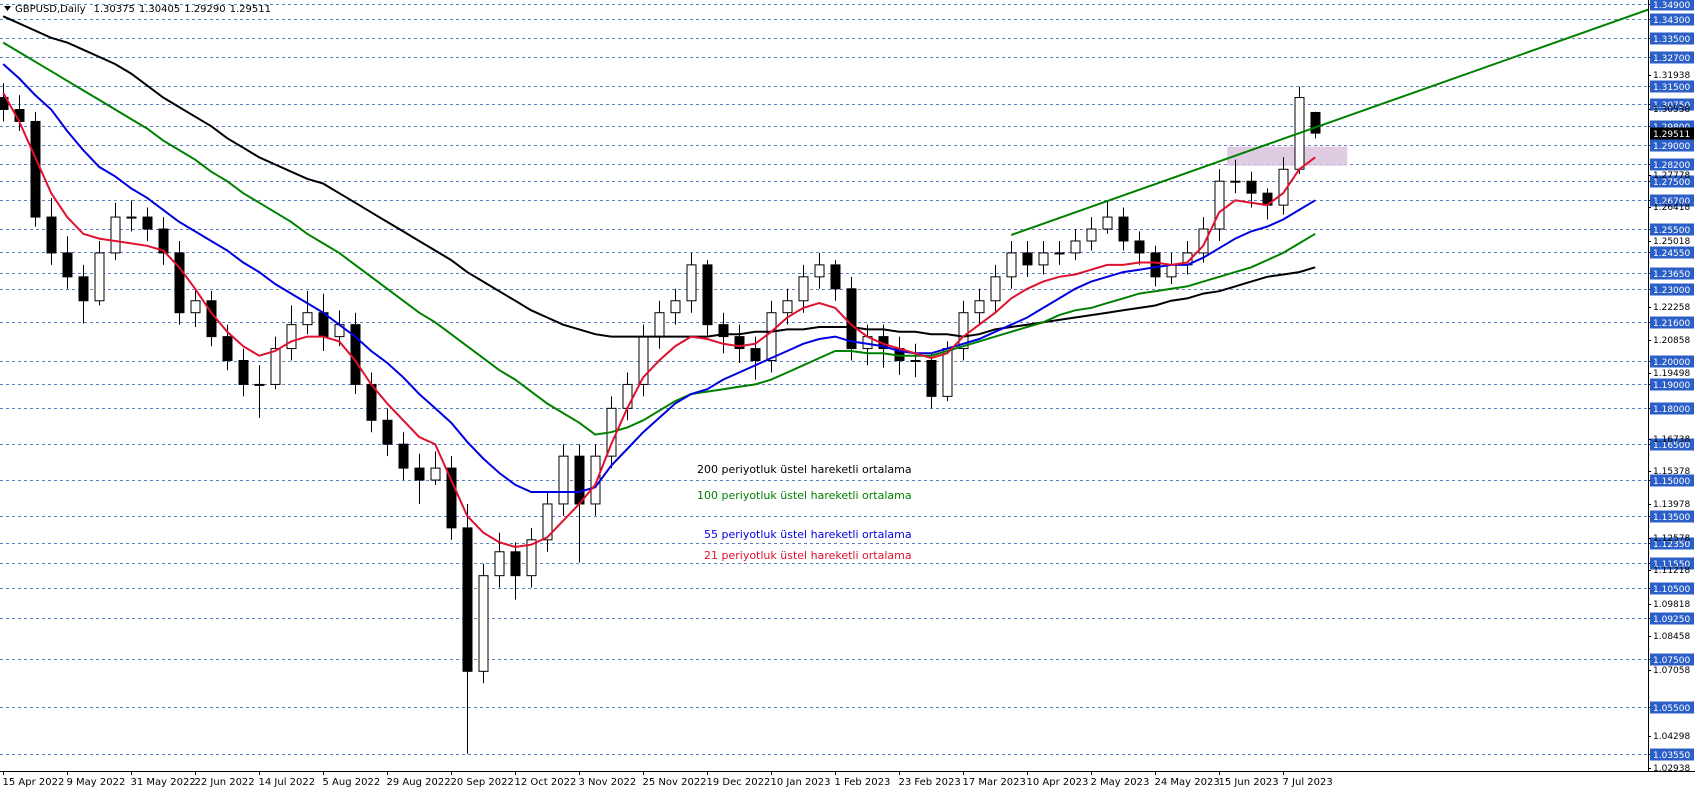  I want to click on y-tick-label: 1.28200, so click(1671, 166).